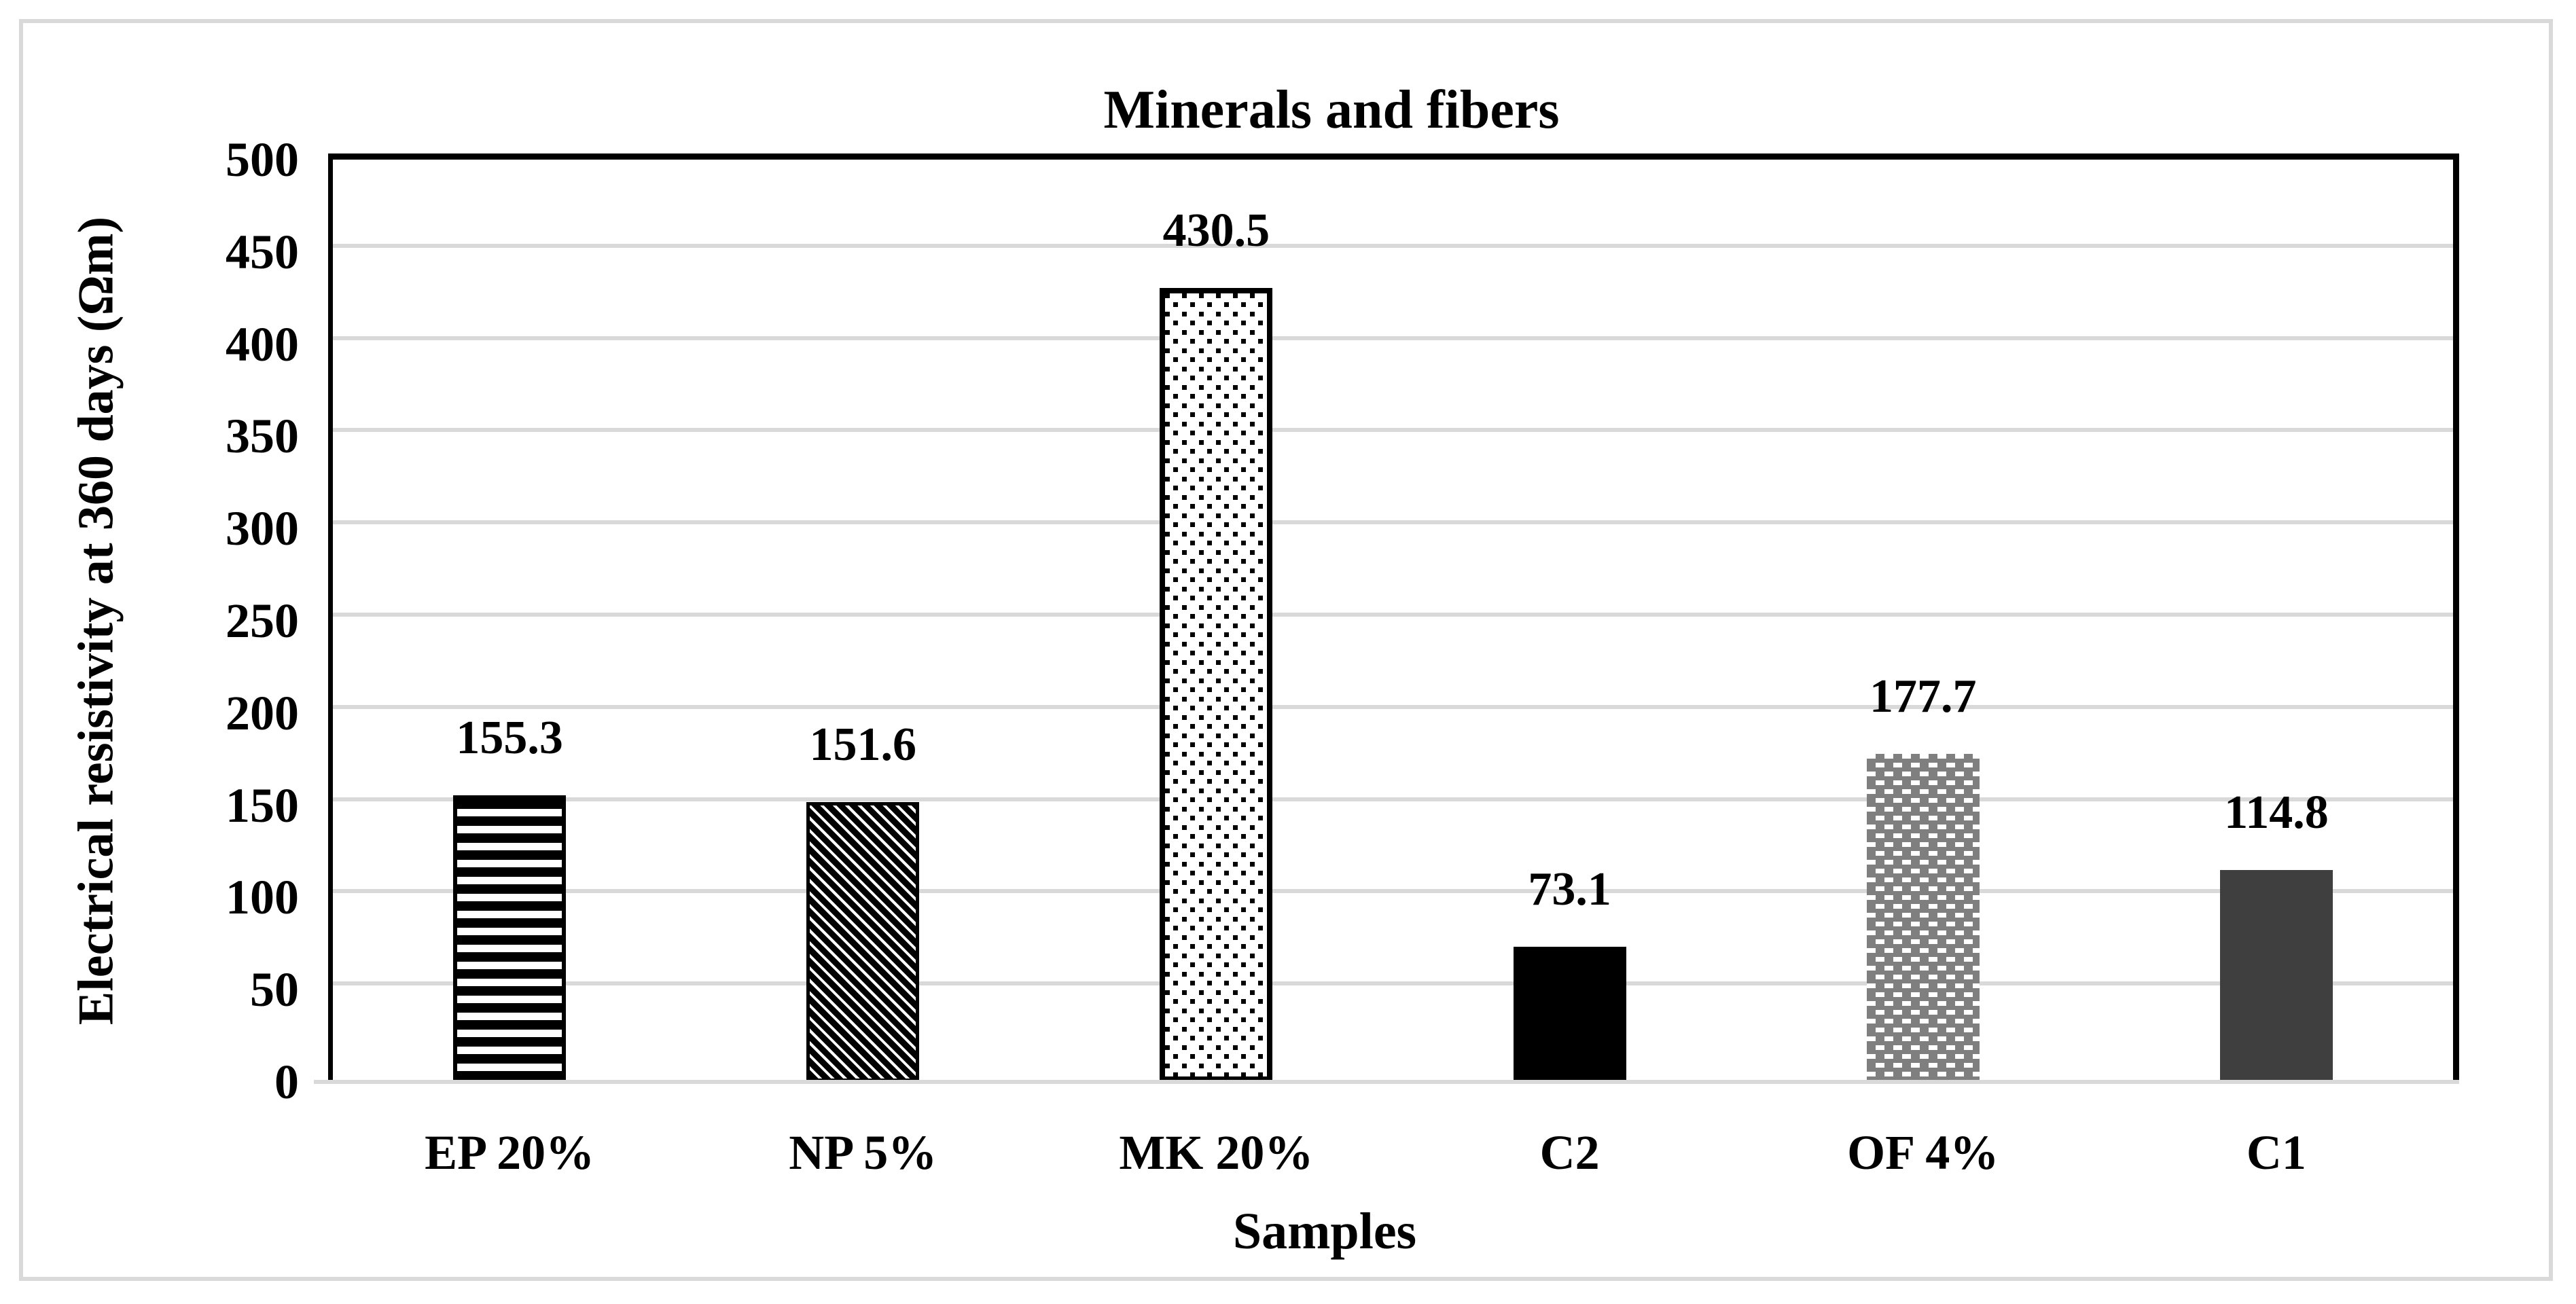  Describe the element at coordinates (1332, 110) in the screenshot. I see `chart-title: Minerals and fibers` at that location.